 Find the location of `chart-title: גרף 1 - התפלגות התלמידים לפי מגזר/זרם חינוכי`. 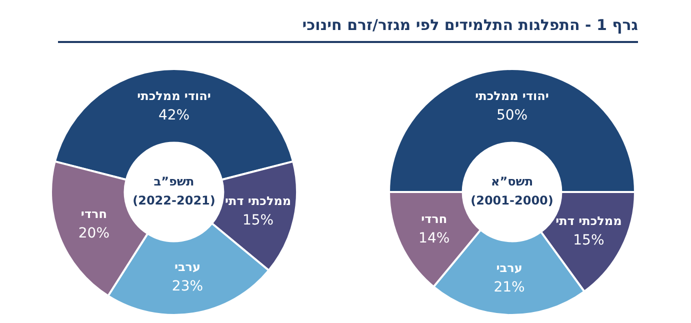

chart-title: גרף 1 - התפלגות התלמידים לפי מגזר/זרם חינוכי is located at coordinates (470, 25).